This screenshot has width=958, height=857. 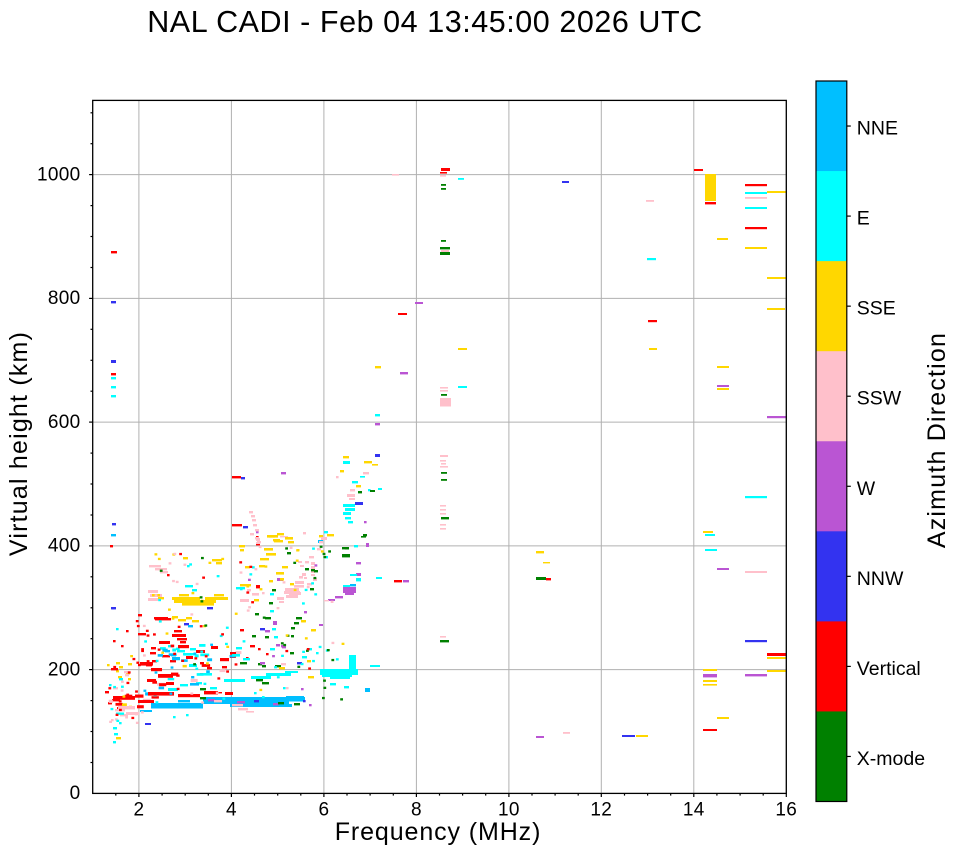 What do you see at coordinates (64, 546) in the screenshot?
I see `svg-text: 400` at bounding box center [64, 546].